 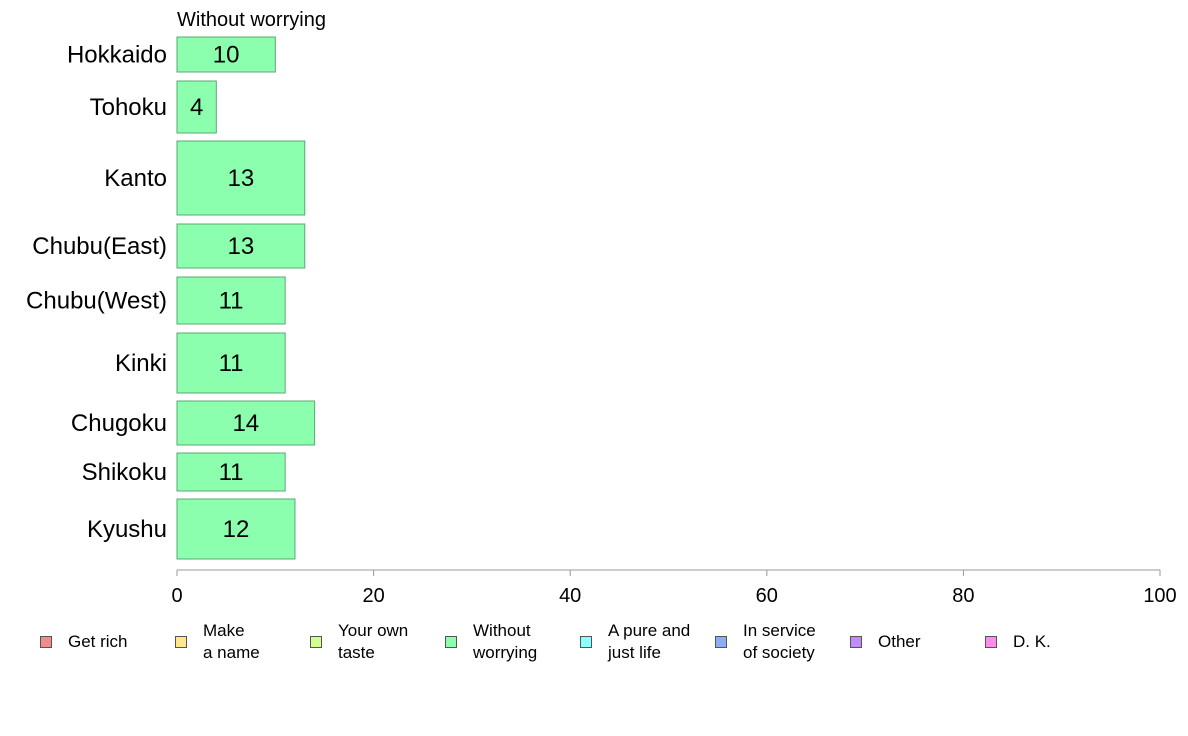 I want to click on x-tick-label: 20, so click(x=373, y=596).